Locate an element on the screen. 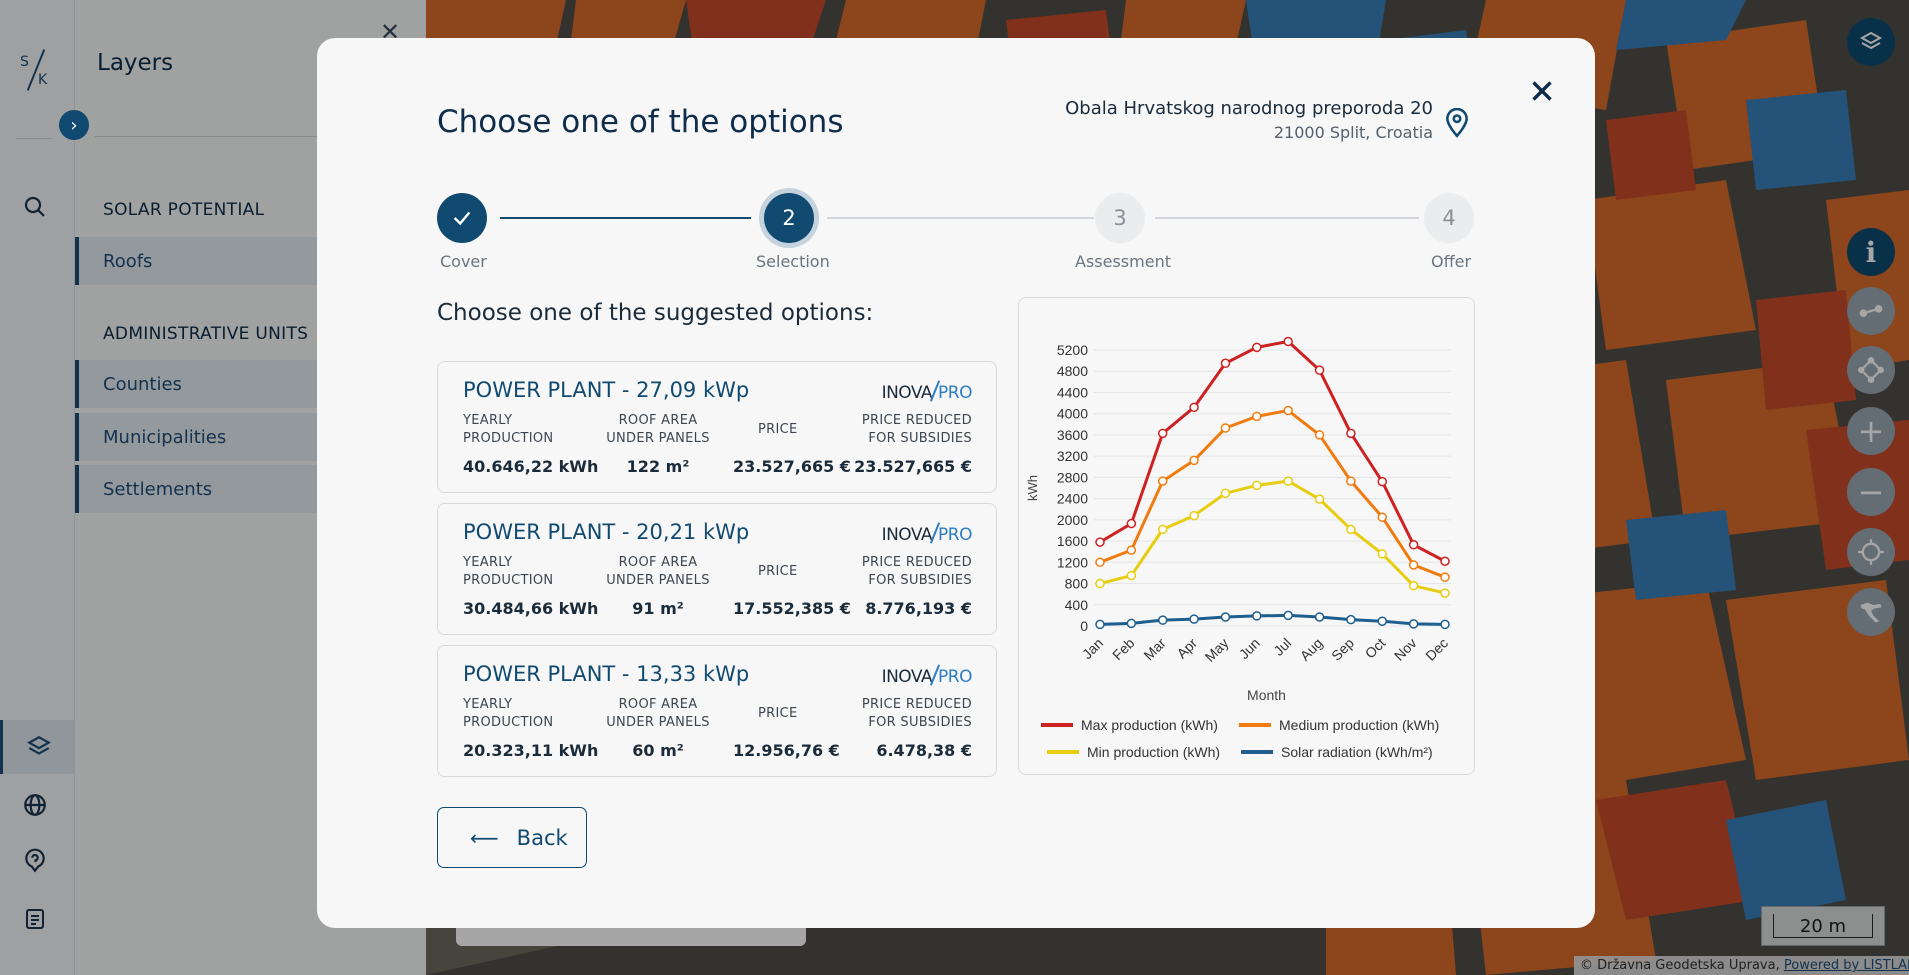 The height and width of the screenshot is (975, 1909). x-tick-label: Apr is located at coordinates (1186, 648).